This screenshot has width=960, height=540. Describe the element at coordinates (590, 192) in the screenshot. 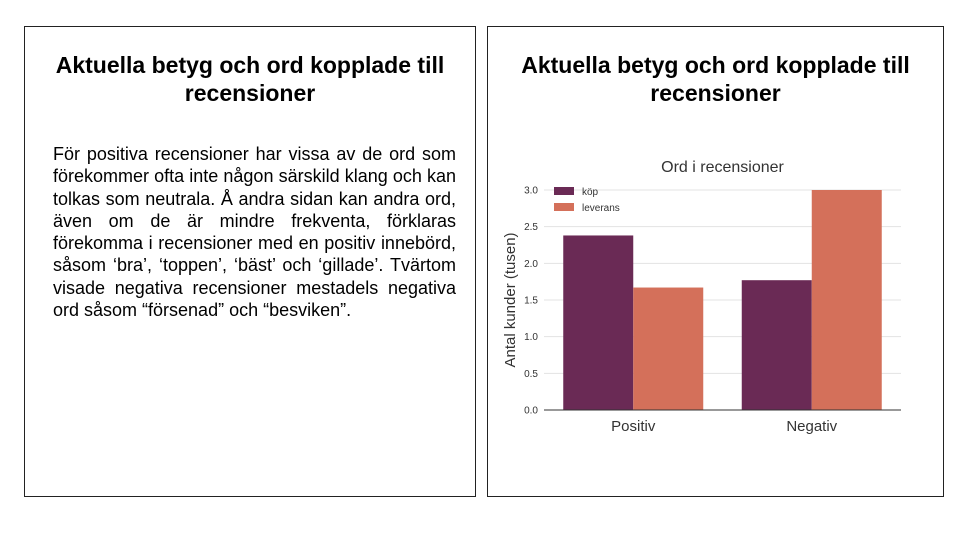

I see `legend-label: köp` at that location.